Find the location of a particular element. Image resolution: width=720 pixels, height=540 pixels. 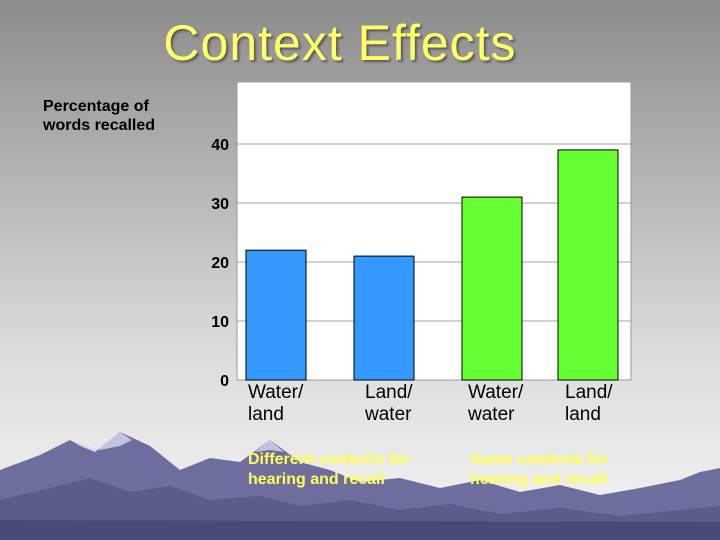

y-tick-label: 20 is located at coordinates (220, 263).